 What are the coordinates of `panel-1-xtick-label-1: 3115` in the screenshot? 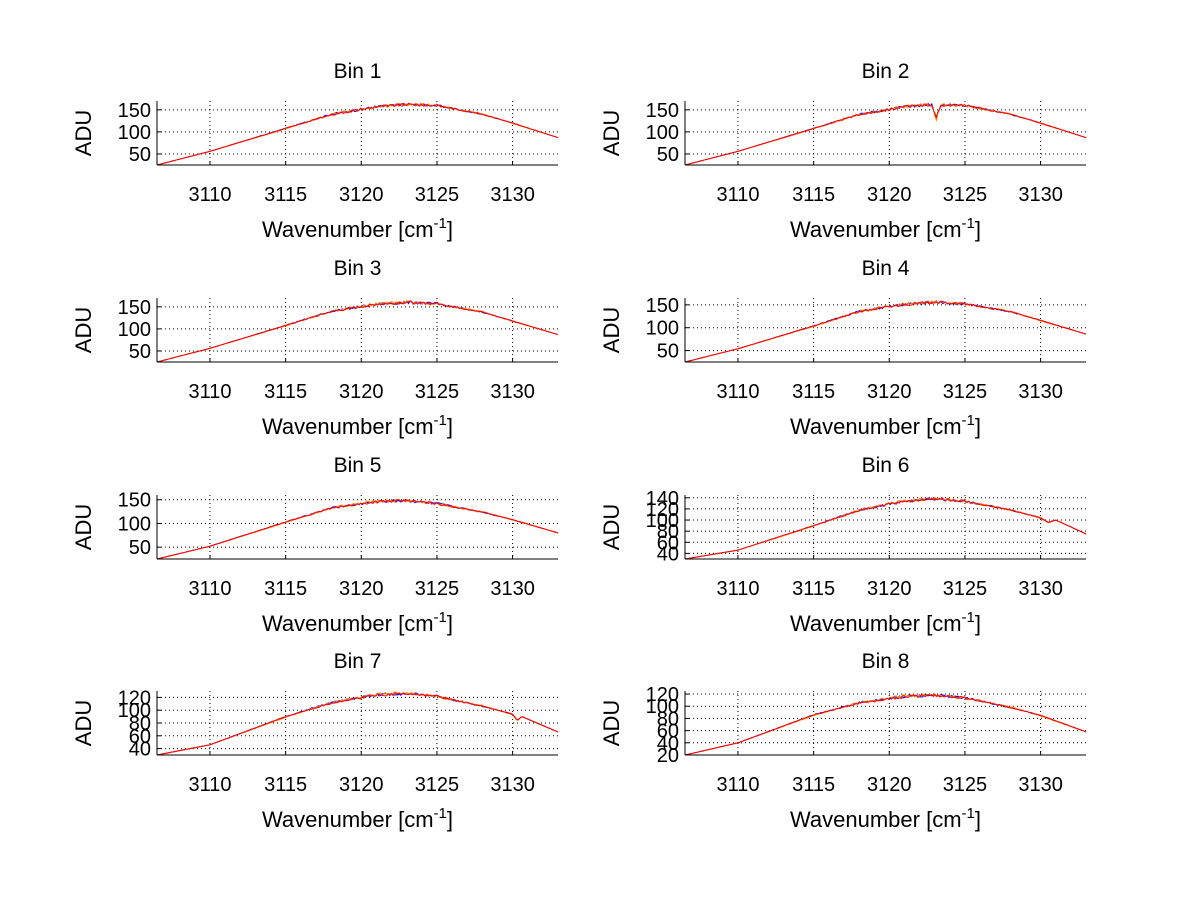 It's located at (285, 195).